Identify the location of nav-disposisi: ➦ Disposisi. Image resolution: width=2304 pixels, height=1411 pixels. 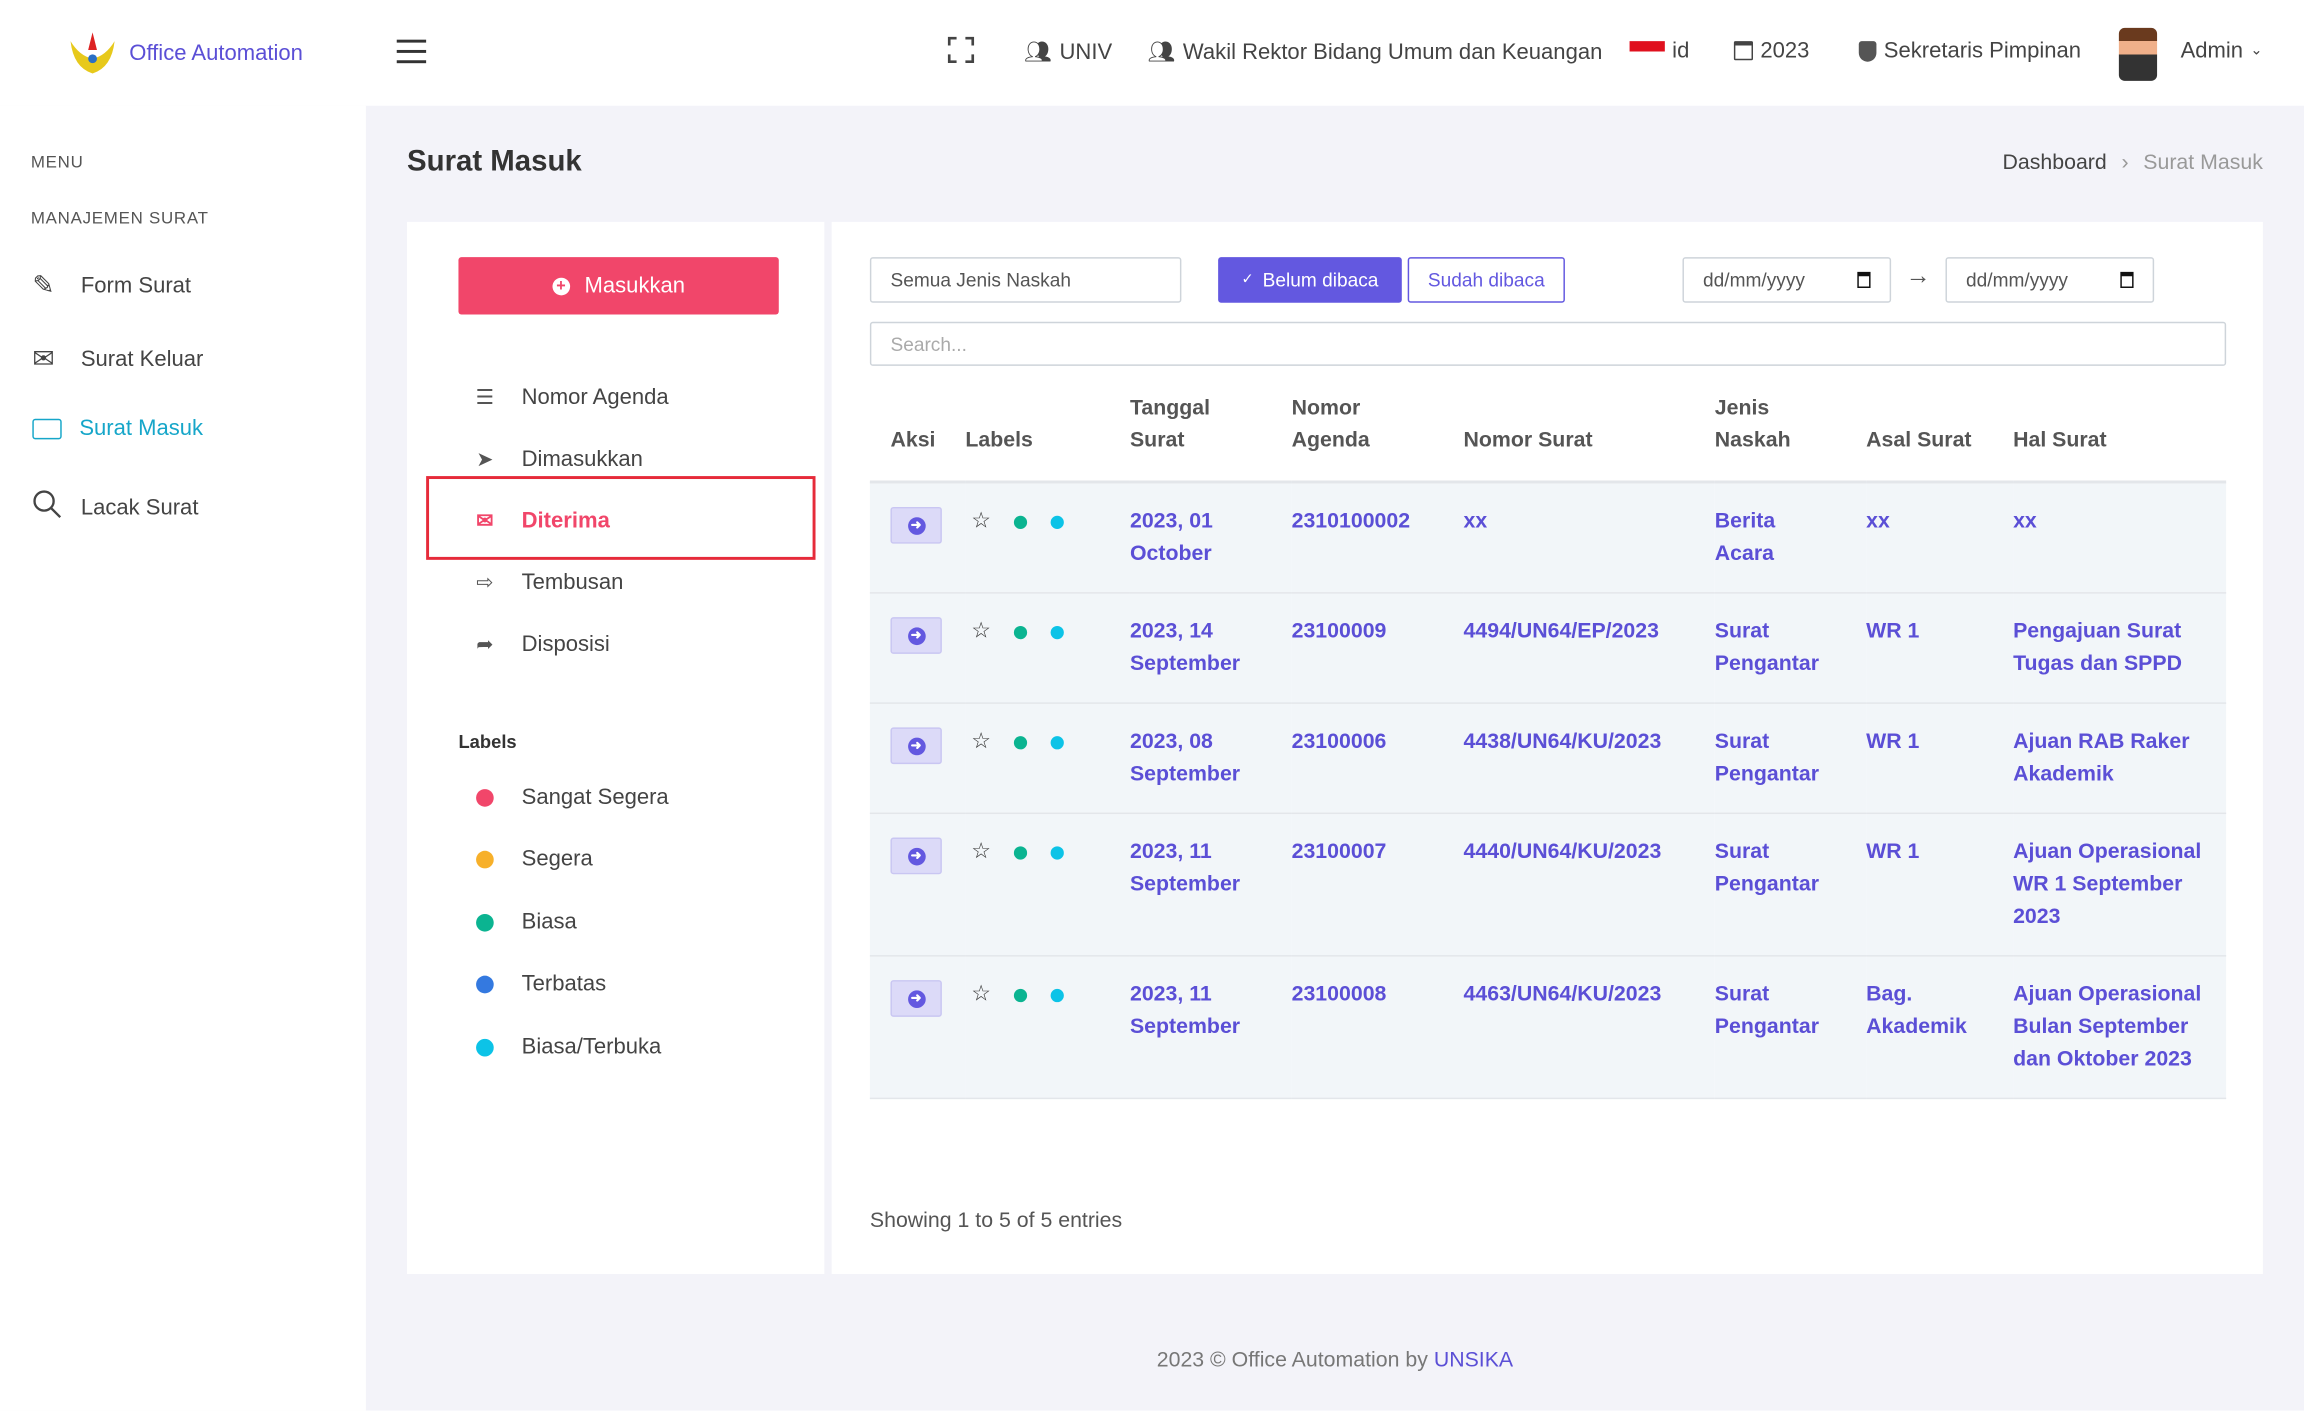
(541, 644).